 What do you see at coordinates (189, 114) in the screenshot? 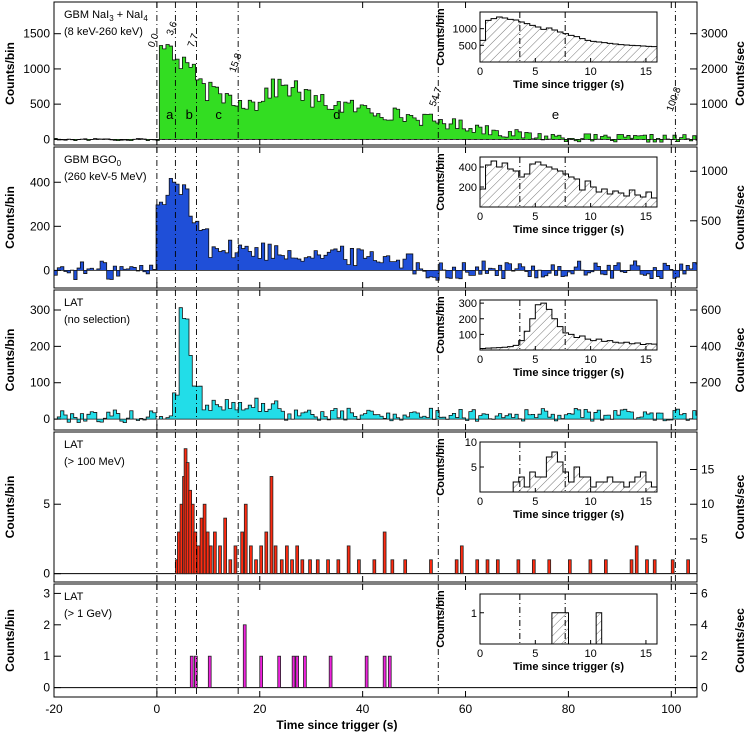
I see `interval-label-b: b` at bounding box center [189, 114].